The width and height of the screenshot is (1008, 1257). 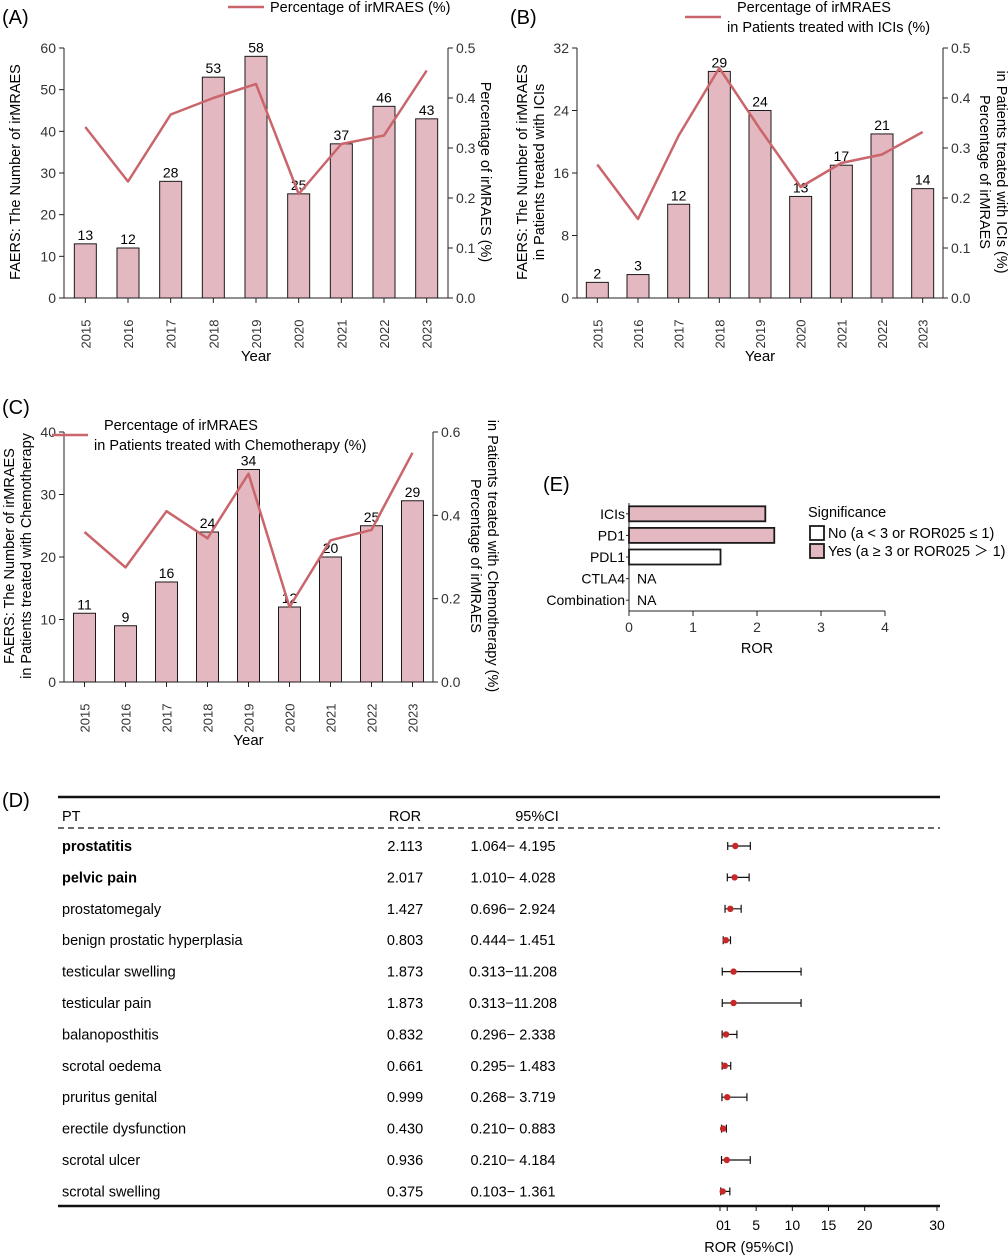 What do you see at coordinates (512, 910) in the screenshot?
I see `row-ci-value: 0.696− 2.924` at bounding box center [512, 910].